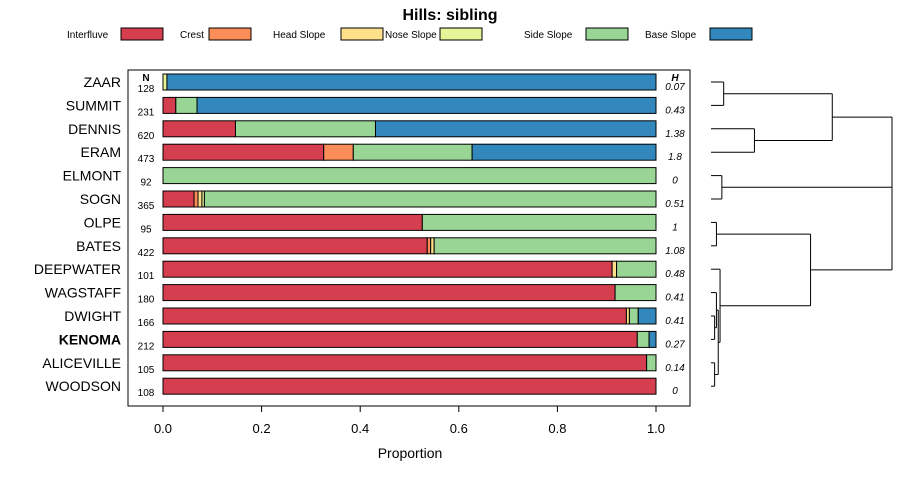 This screenshot has height=480, width=900. What do you see at coordinates (262, 428) in the screenshot?
I see `x-tick-label: 0.2` at bounding box center [262, 428].